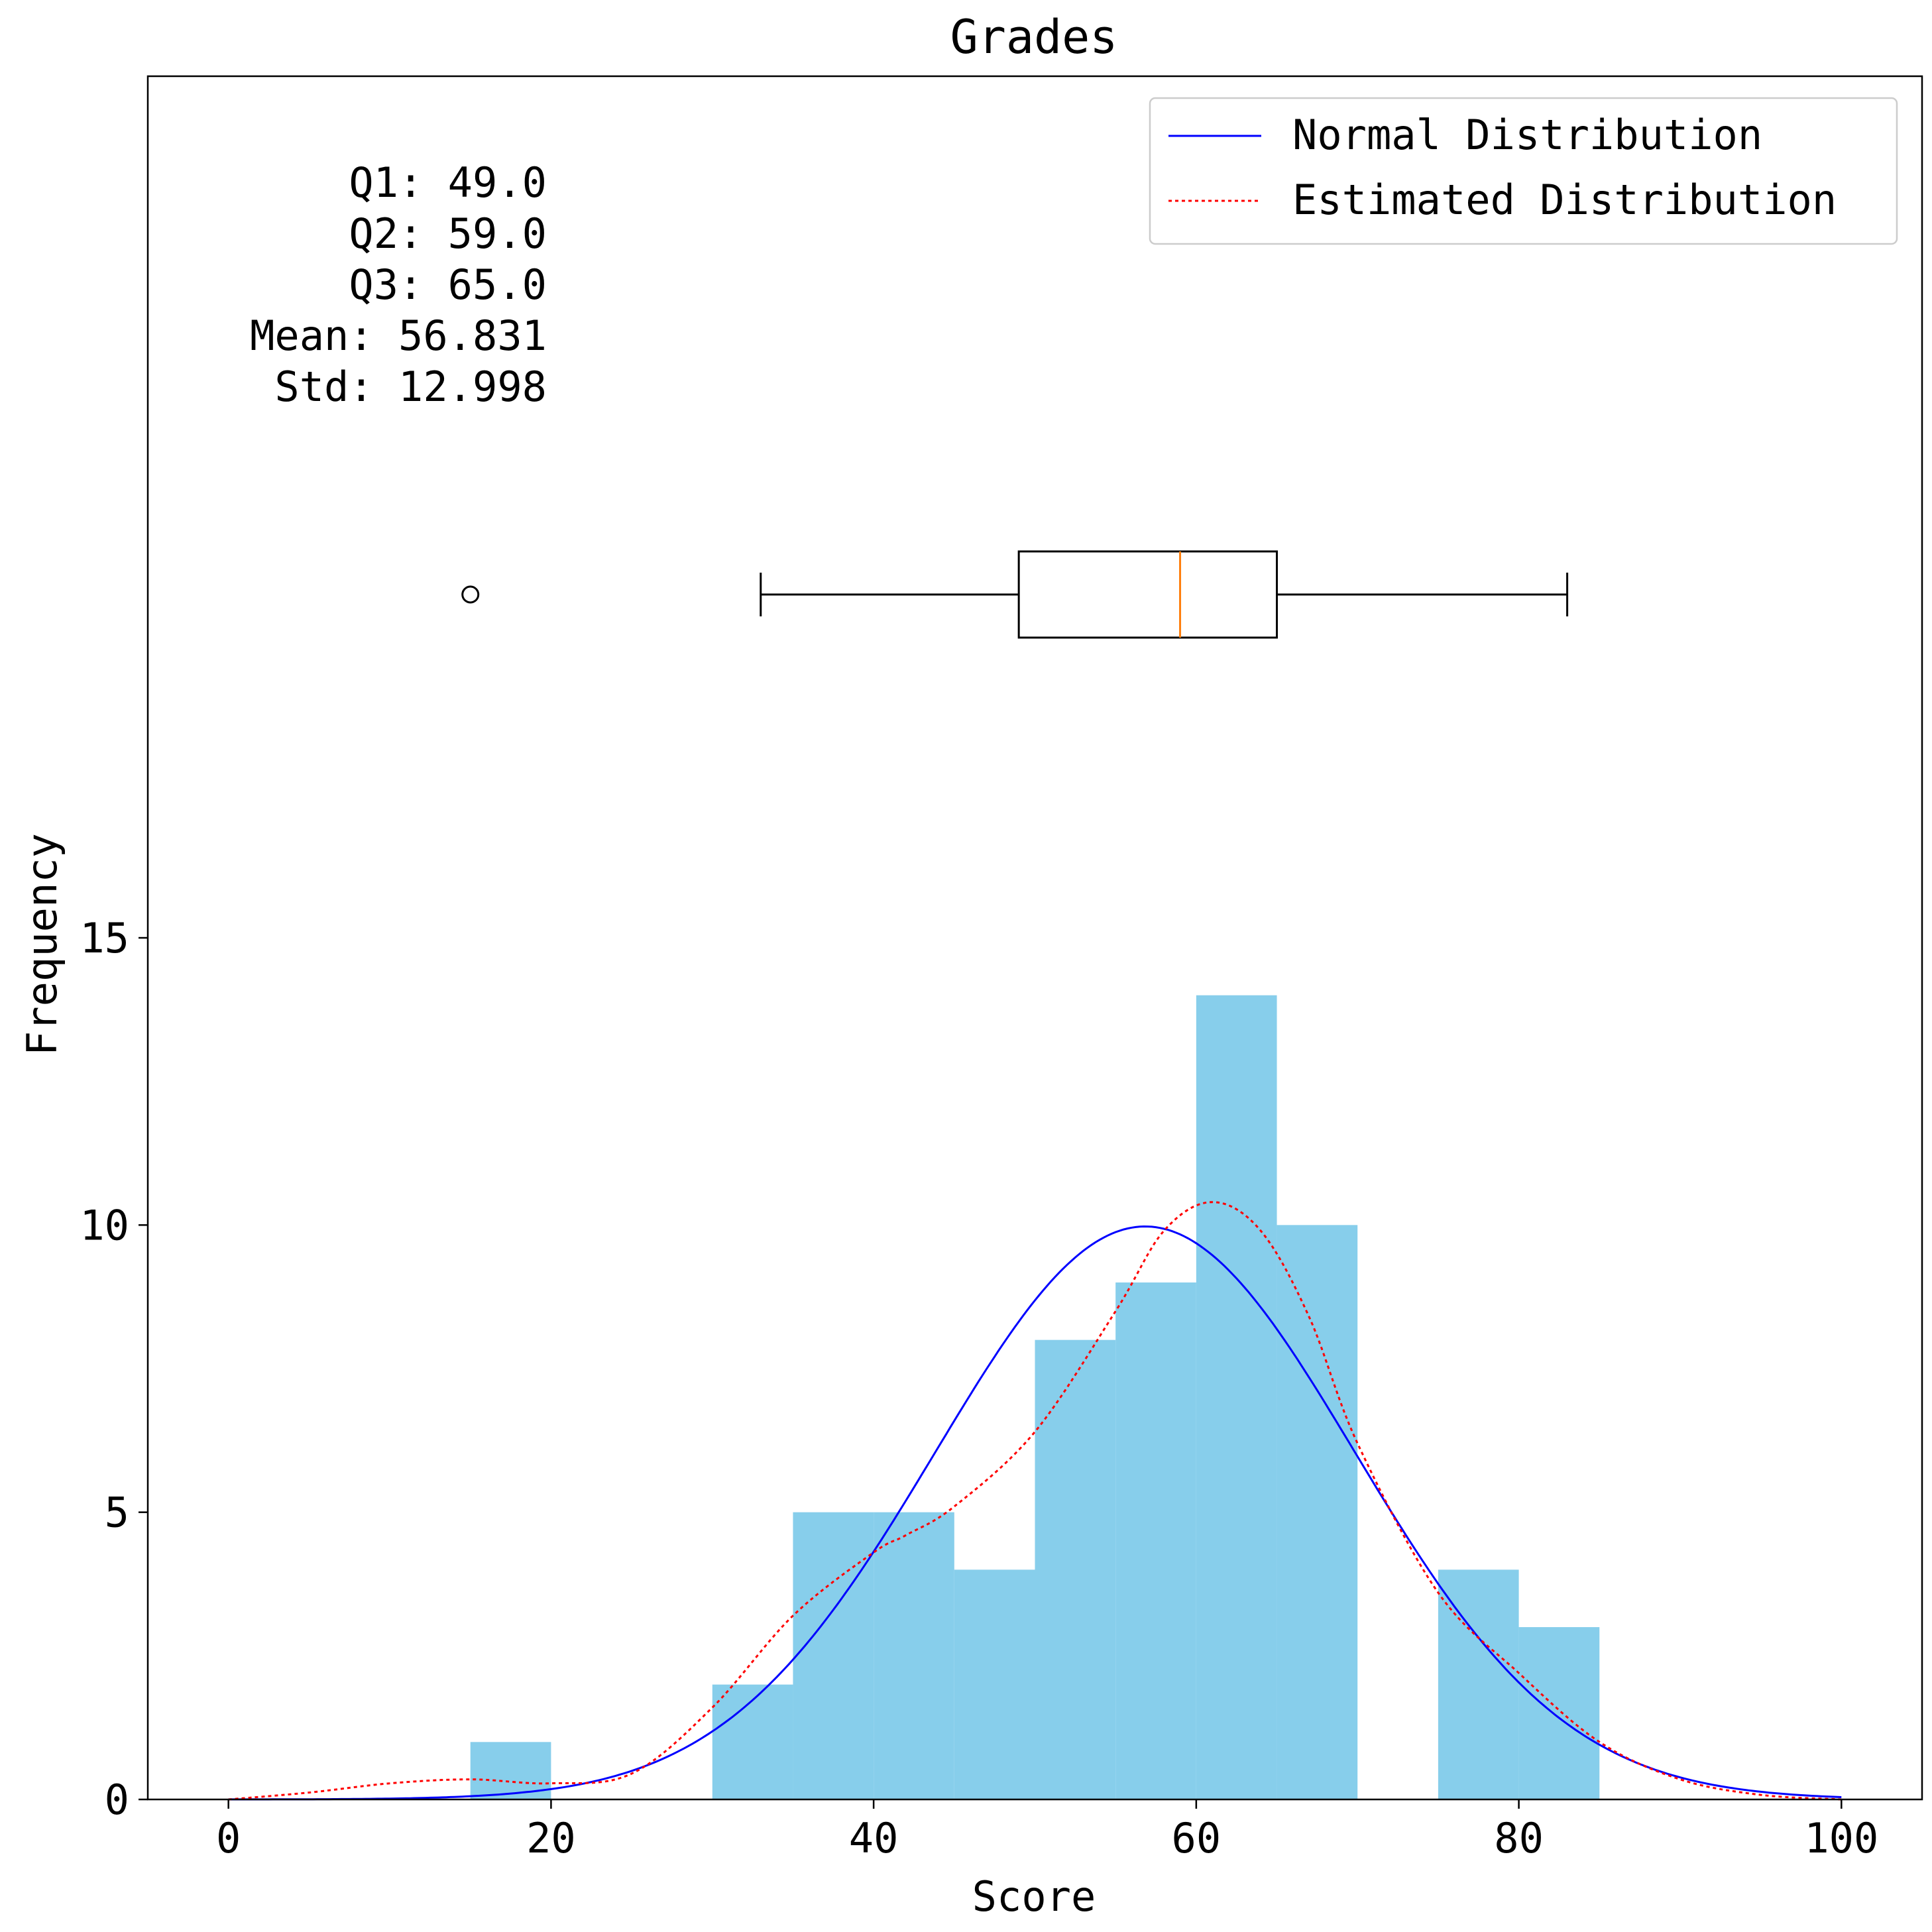  I want to click on chart-title: Grades, so click(1034, 37).